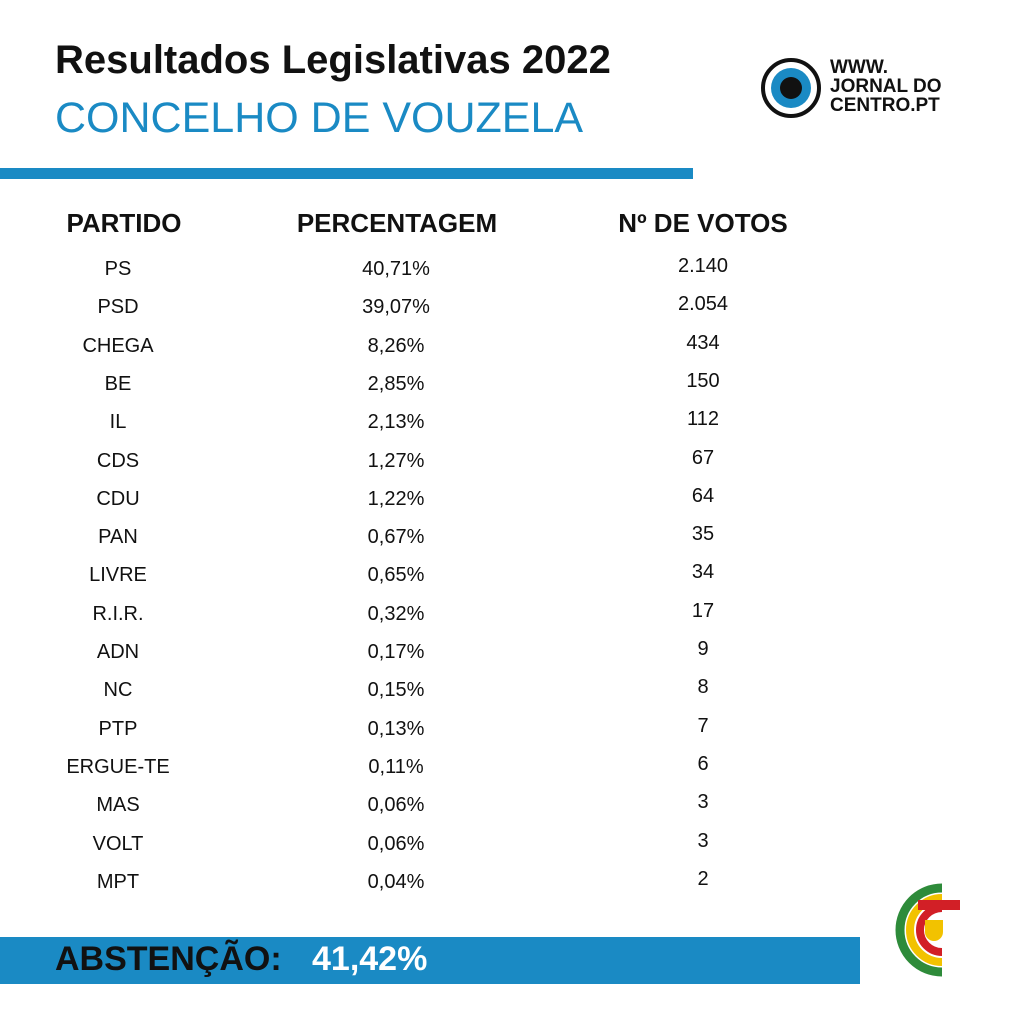 The width and height of the screenshot is (1024, 1024). What do you see at coordinates (118, 460) in the screenshot?
I see `party: CDS` at bounding box center [118, 460].